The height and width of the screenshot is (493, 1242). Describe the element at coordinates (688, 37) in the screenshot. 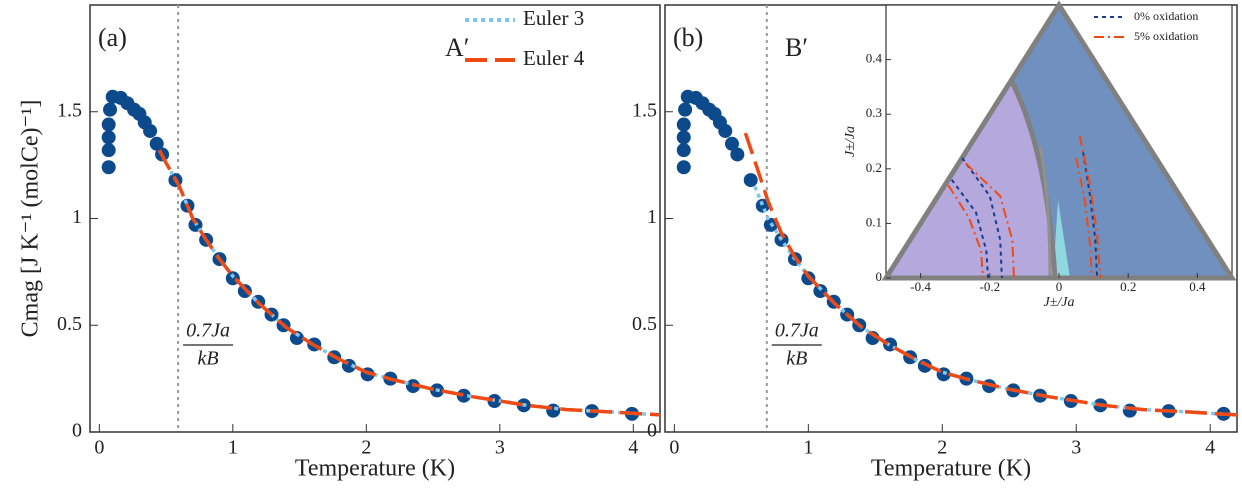

I see `panel-label: (b)` at that location.